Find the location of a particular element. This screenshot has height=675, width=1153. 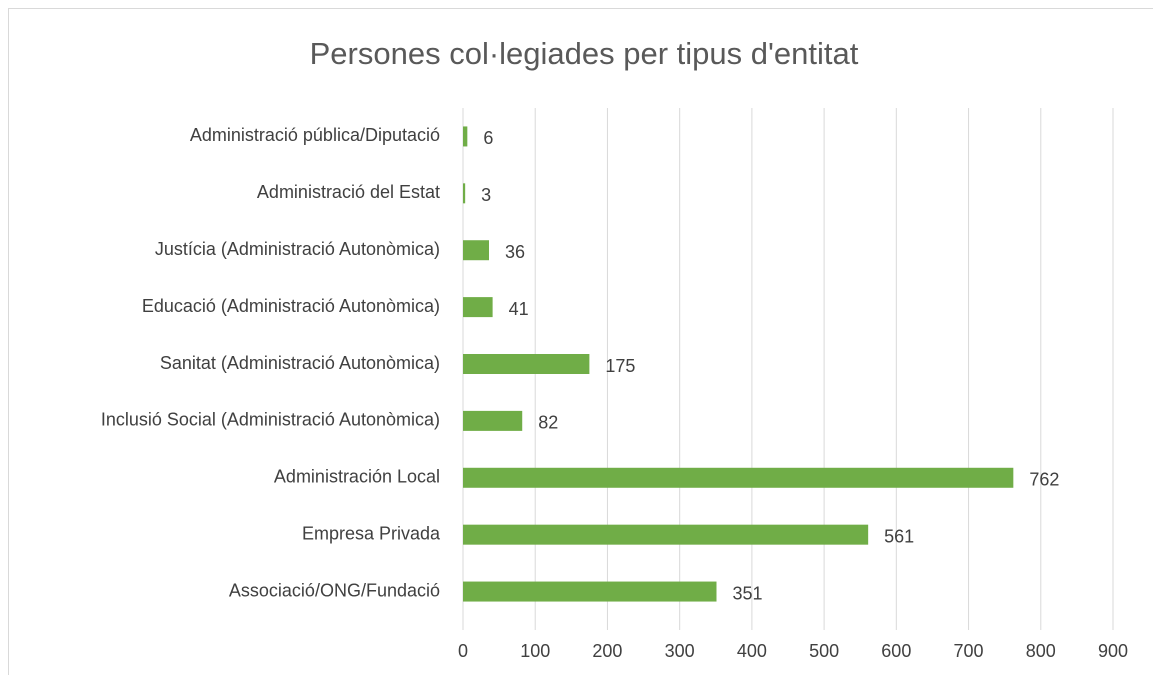

x-tick-label: 300 is located at coordinates (680, 651).